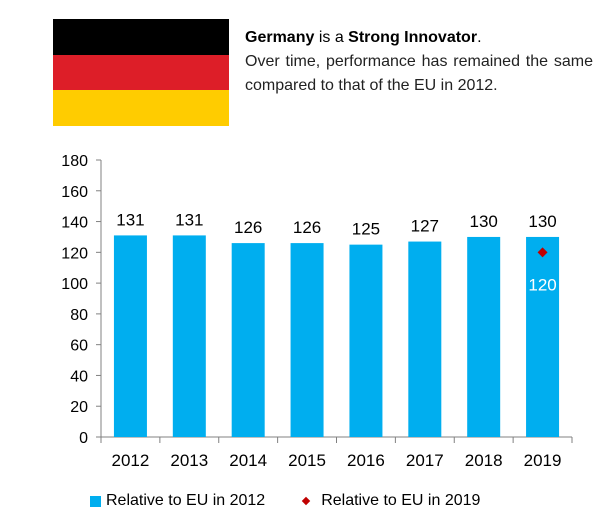  I want to click on legend-label-2012: Relative to EU in 2012, so click(186, 500).